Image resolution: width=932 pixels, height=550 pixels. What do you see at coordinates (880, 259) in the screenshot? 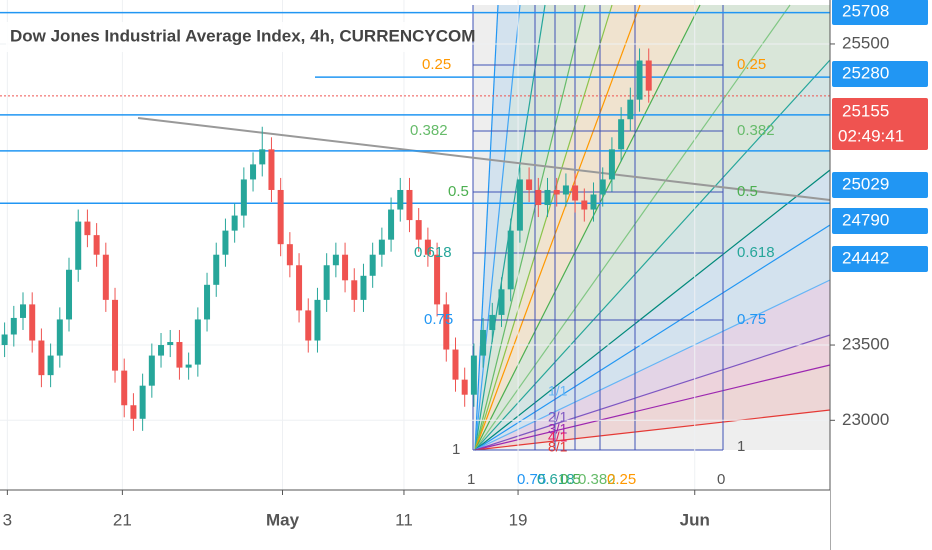
I see `price-level-tag` at bounding box center [880, 259].